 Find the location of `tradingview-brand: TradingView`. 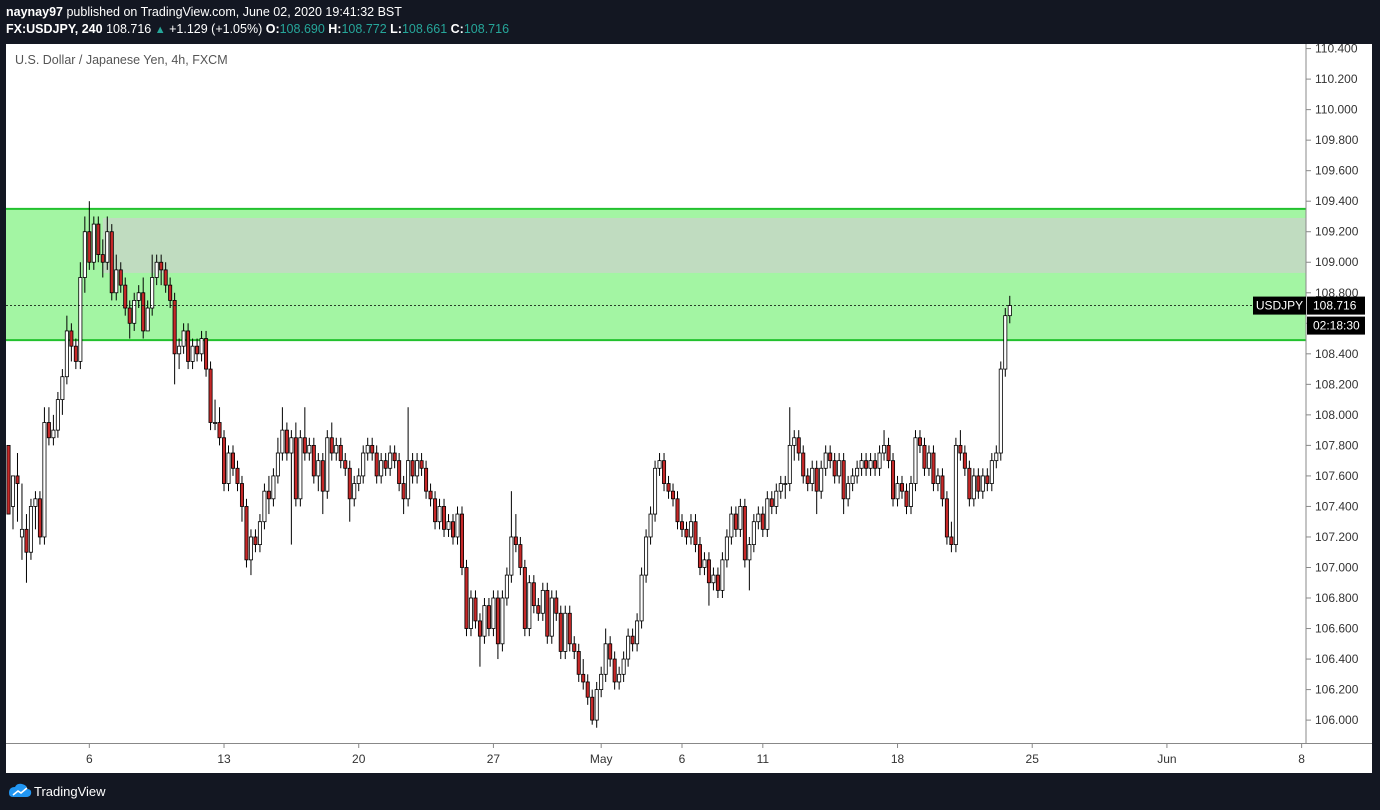

tradingview-brand: TradingView is located at coordinates (70, 791).